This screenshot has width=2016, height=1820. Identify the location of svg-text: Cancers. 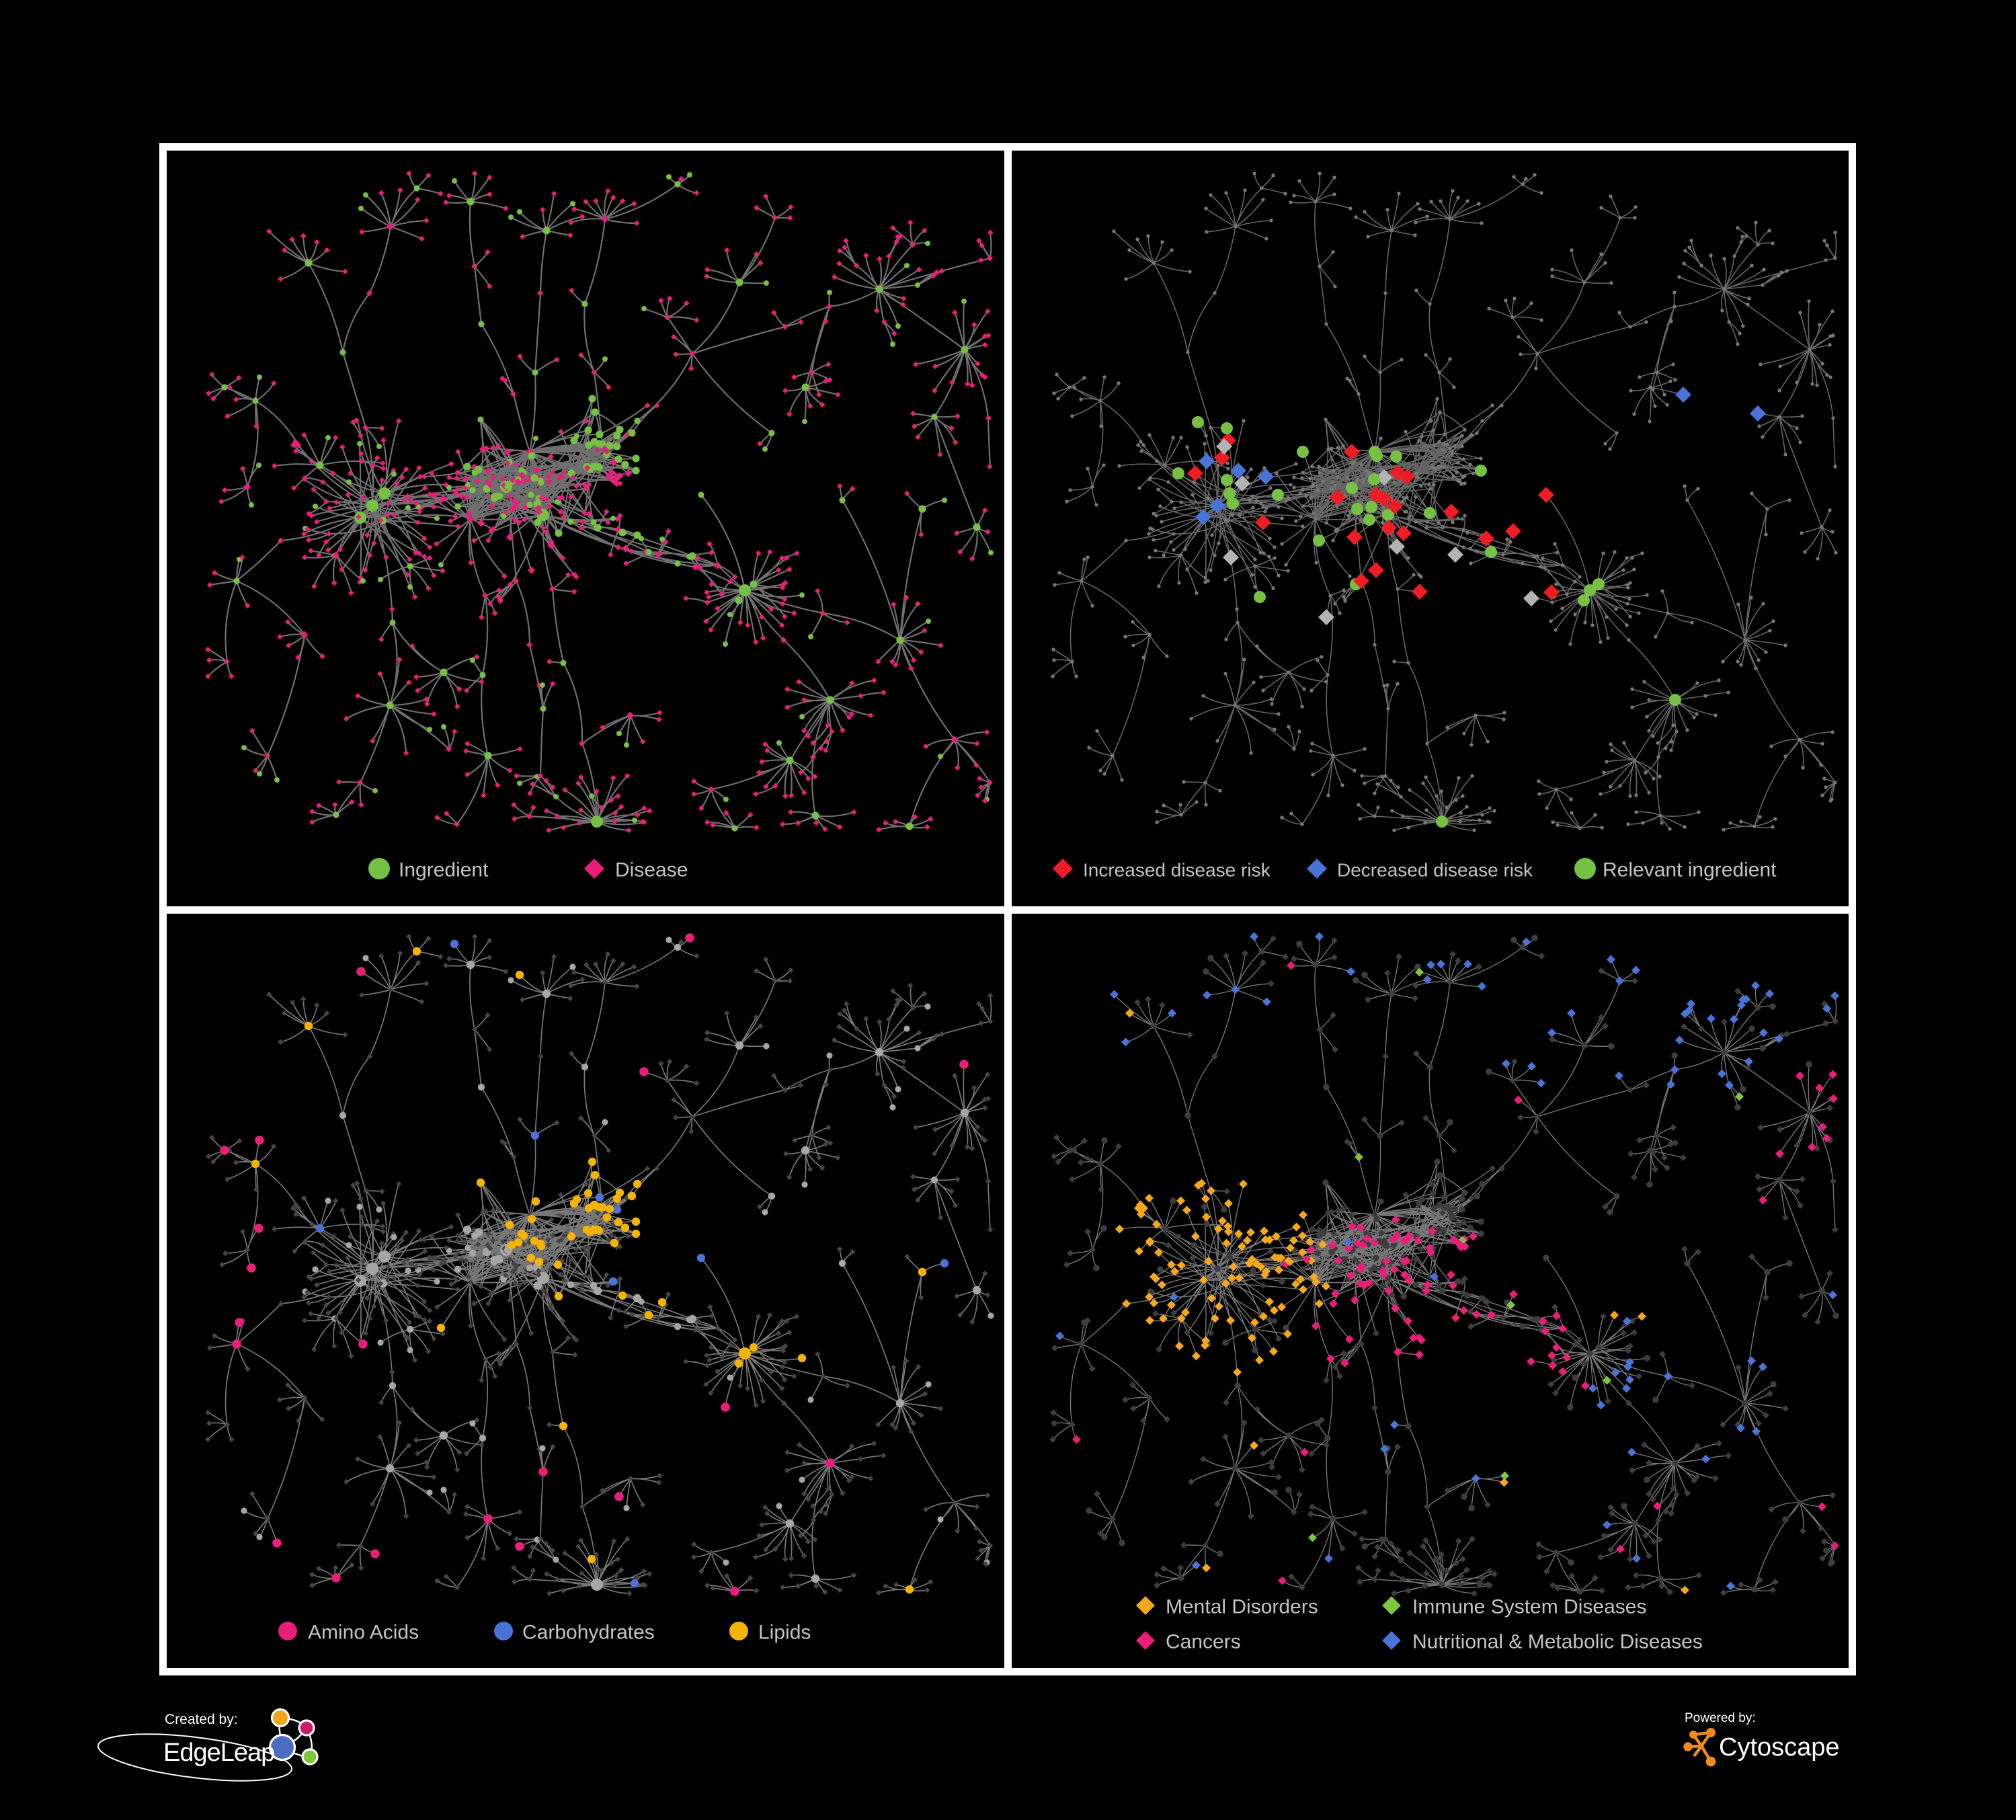
(1203, 1642).